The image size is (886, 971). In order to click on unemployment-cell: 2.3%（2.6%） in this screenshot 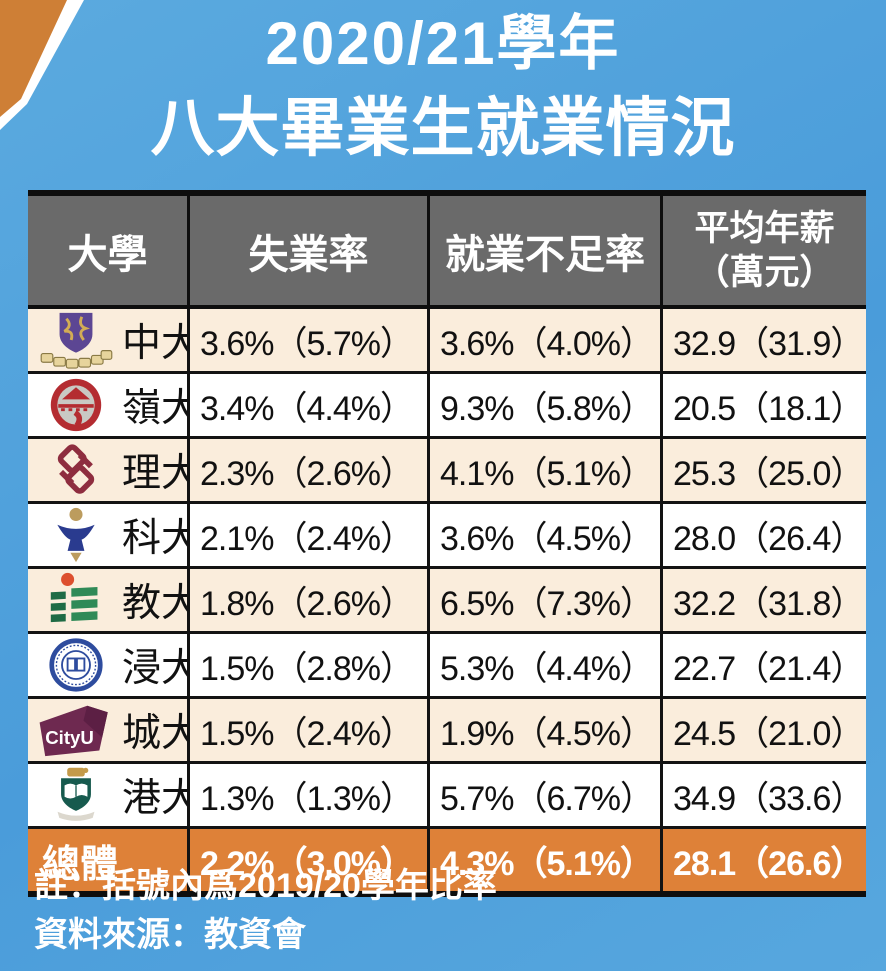, I will do `click(307, 470)`.